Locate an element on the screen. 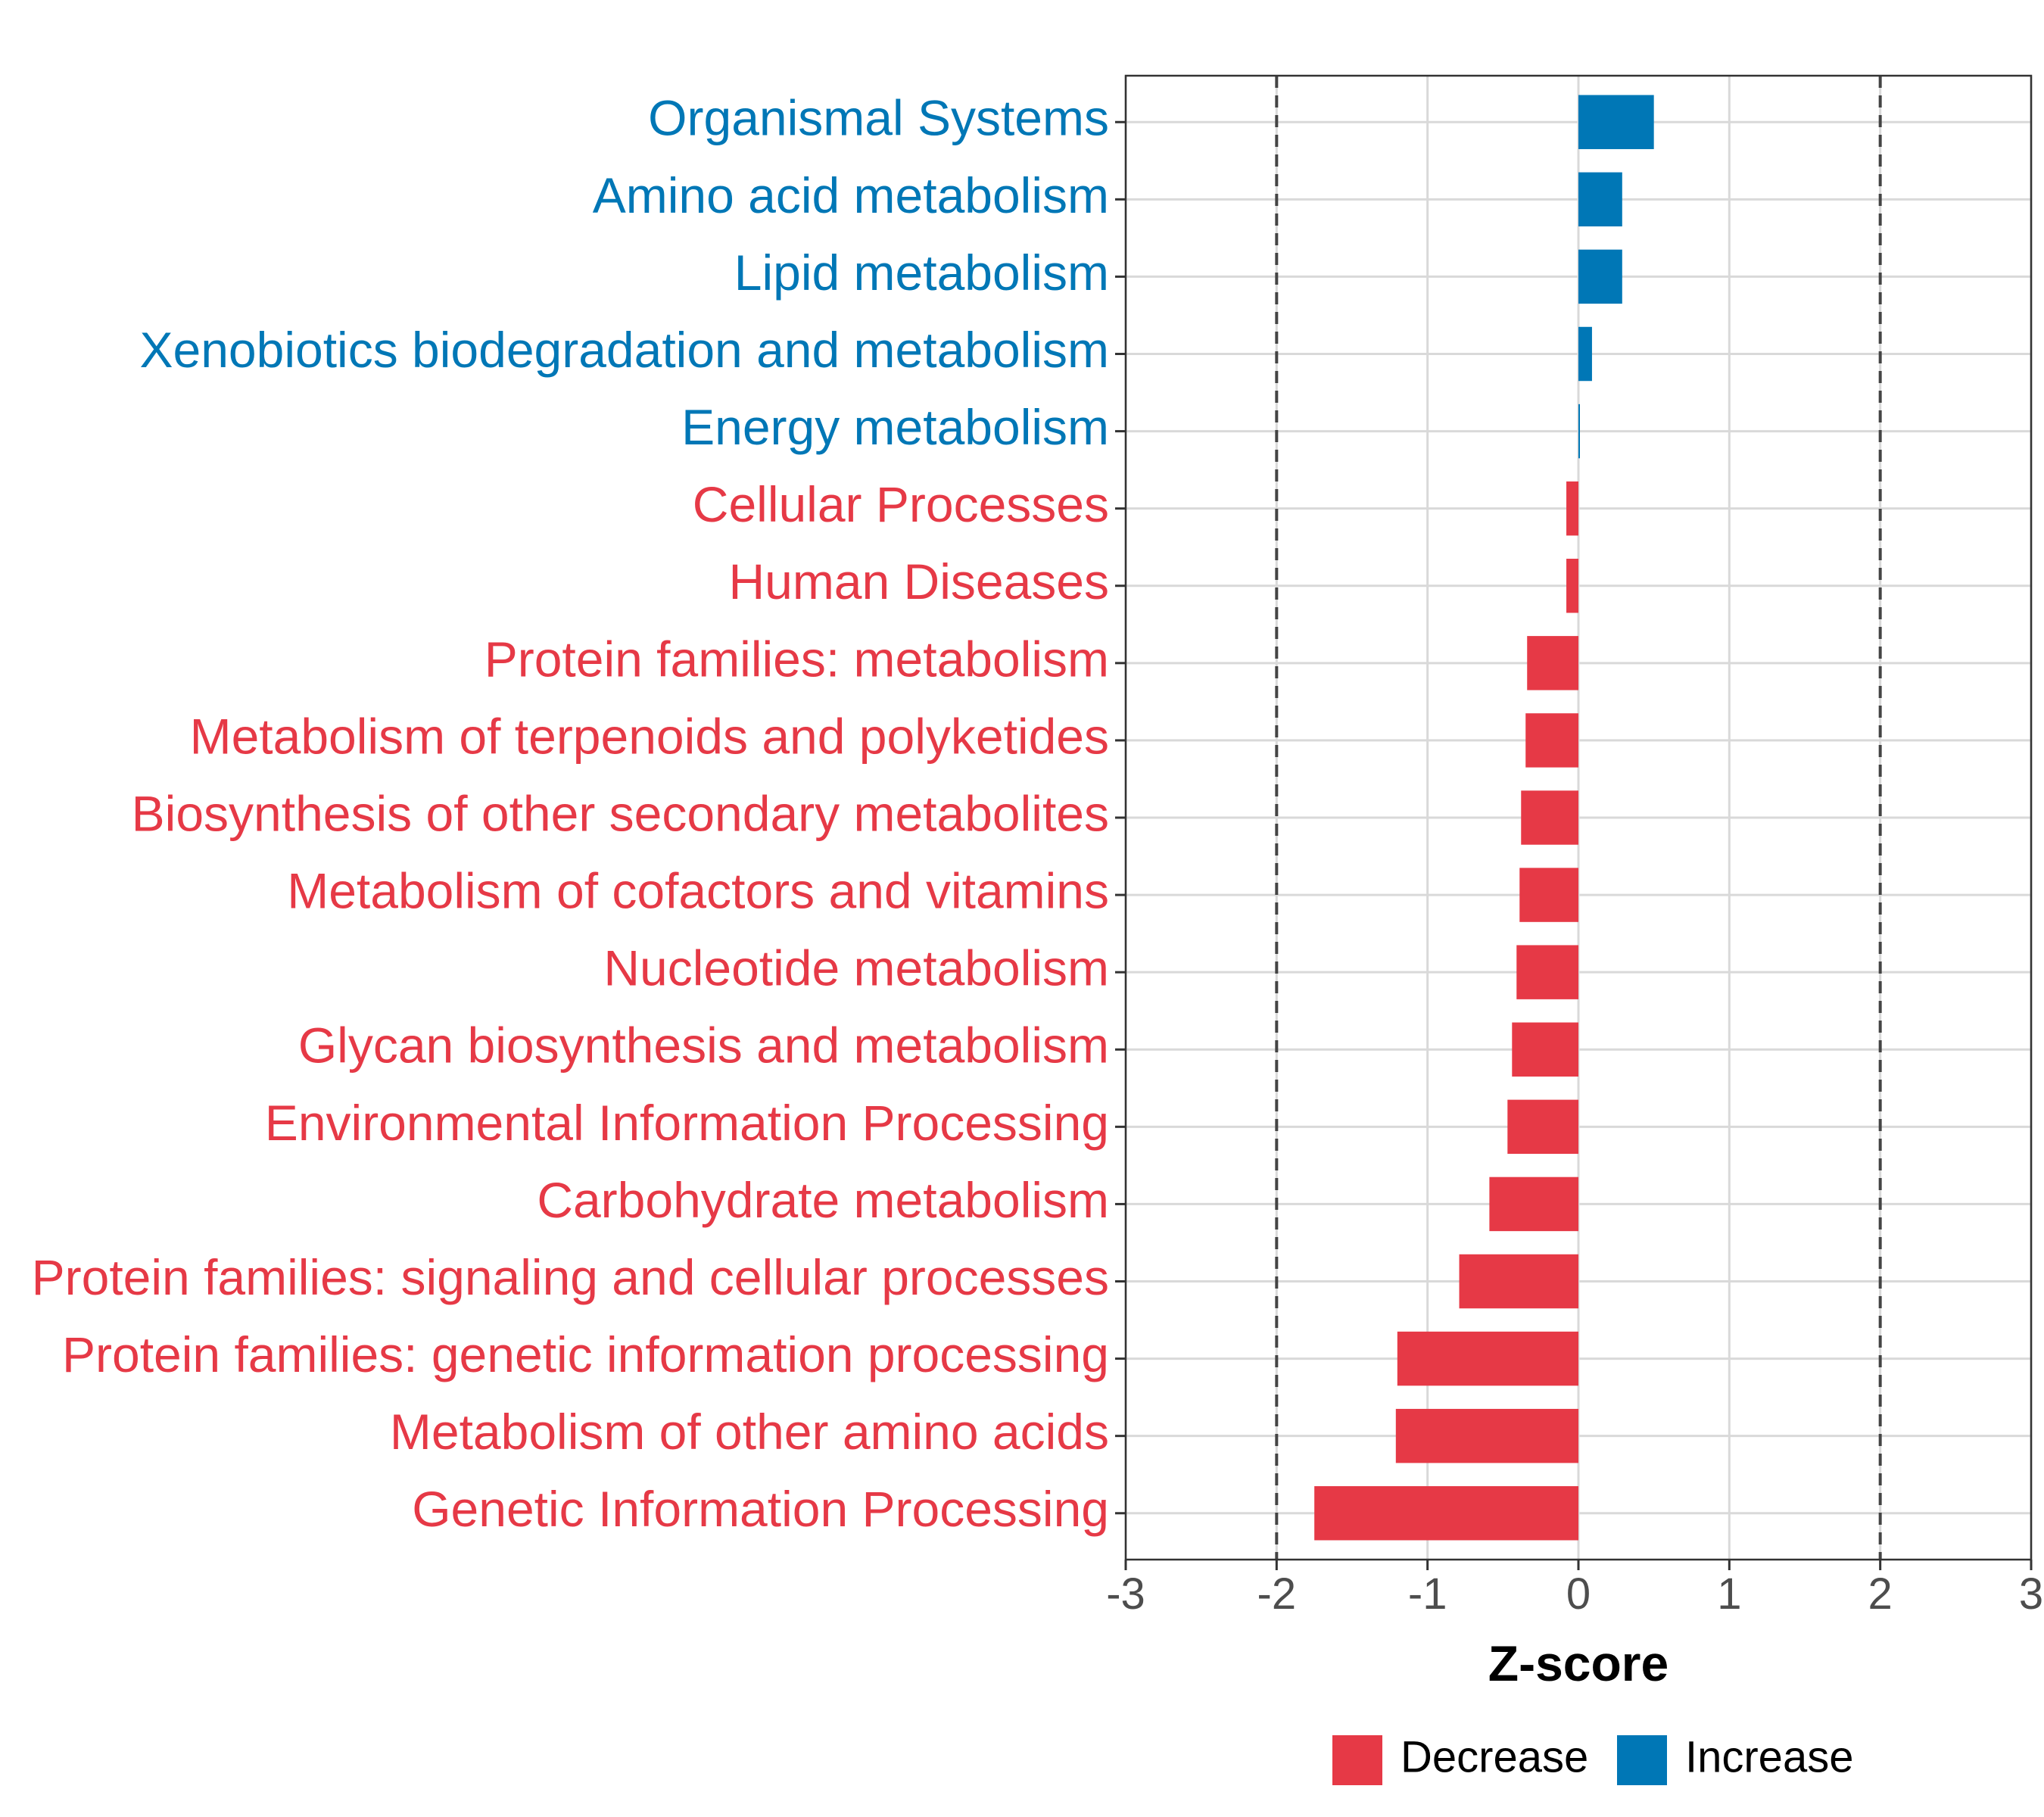  x-tick-label: 1 is located at coordinates (1729, 1594).